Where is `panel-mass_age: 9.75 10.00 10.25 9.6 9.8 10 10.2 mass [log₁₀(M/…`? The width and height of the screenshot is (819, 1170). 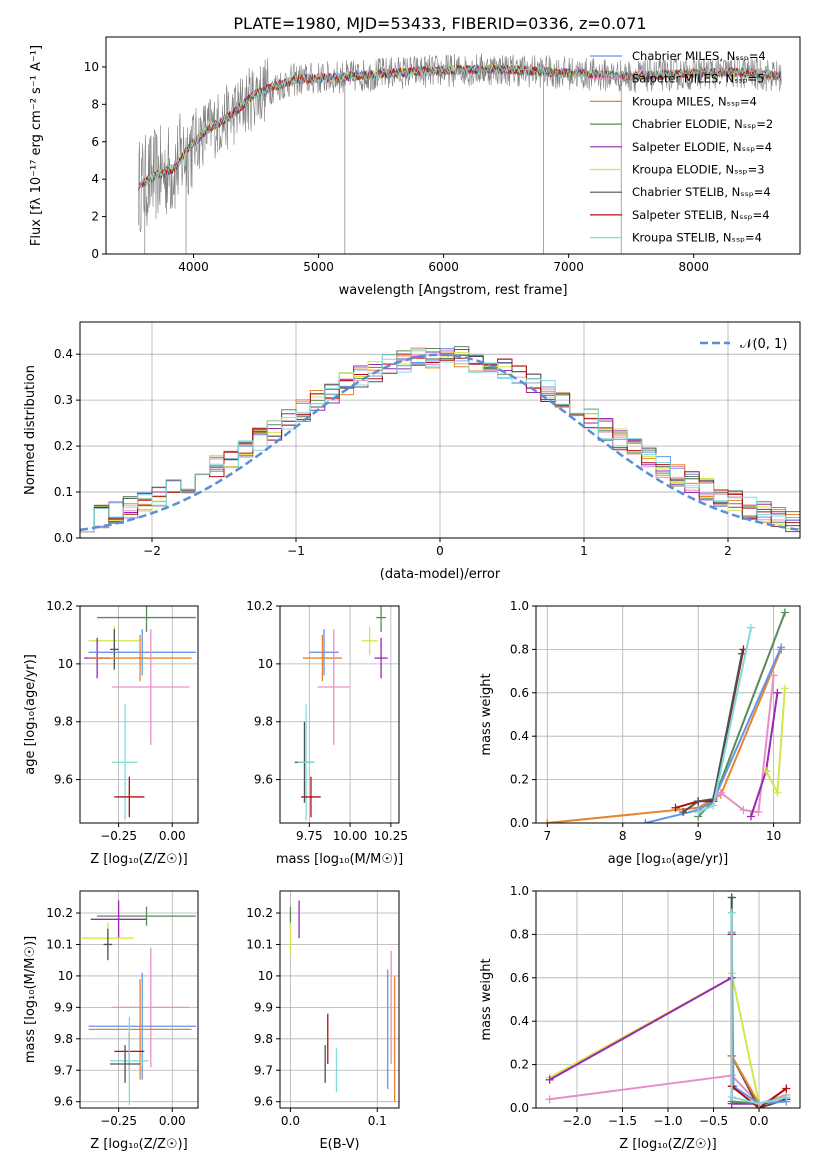 panel-mass_age: 9.75 10.00 10.25 9.6 9.8 10 10.2 mass [log₁₀(M/… is located at coordinates (327, 733).